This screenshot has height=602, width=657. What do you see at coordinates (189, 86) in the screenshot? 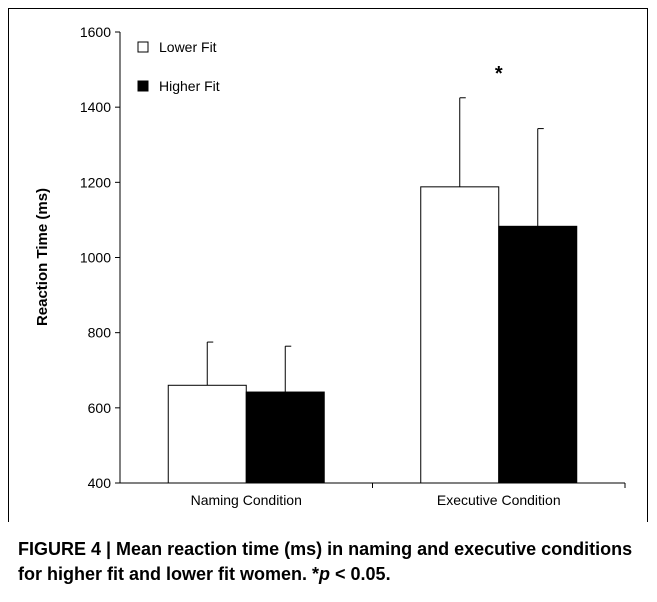
I see `legend-label: Higher Fit` at bounding box center [189, 86].